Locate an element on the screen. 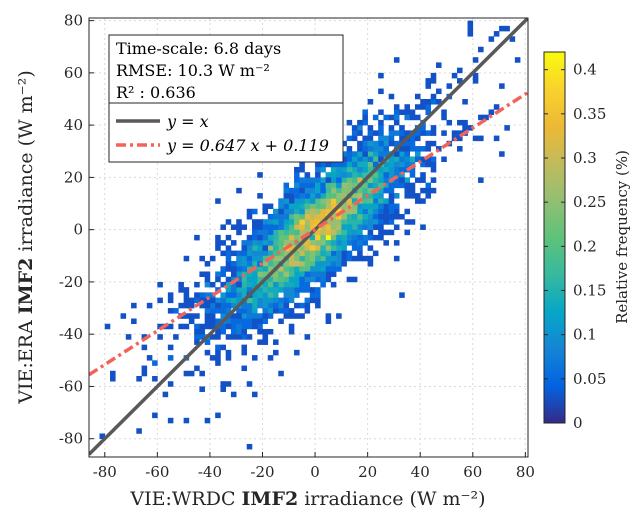 The image size is (632, 517). y-tick-label: 80 is located at coordinates (73, 21).